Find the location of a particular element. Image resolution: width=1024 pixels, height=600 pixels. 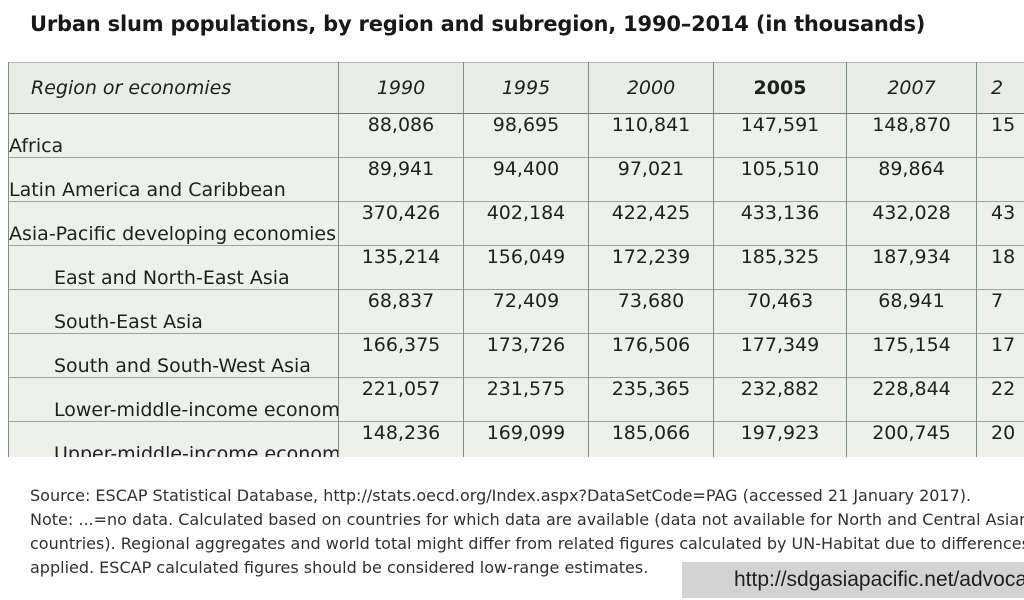

row-label: Africa is located at coordinates (173, 135).